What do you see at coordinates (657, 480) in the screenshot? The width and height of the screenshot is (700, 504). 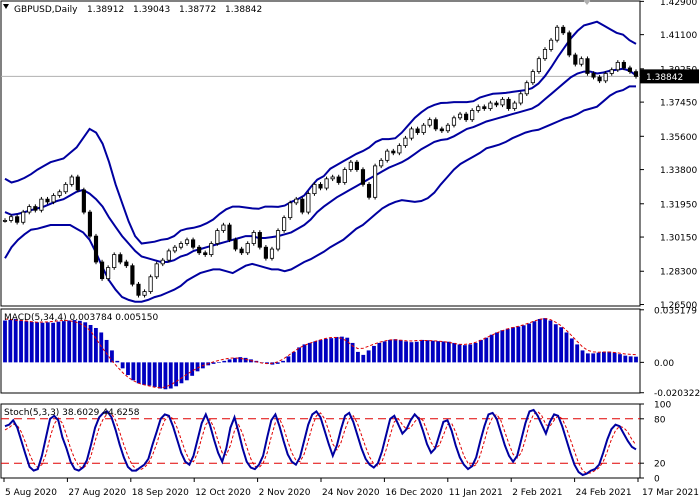 I see `stoch-y-tick-label: 0` at bounding box center [657, 480].